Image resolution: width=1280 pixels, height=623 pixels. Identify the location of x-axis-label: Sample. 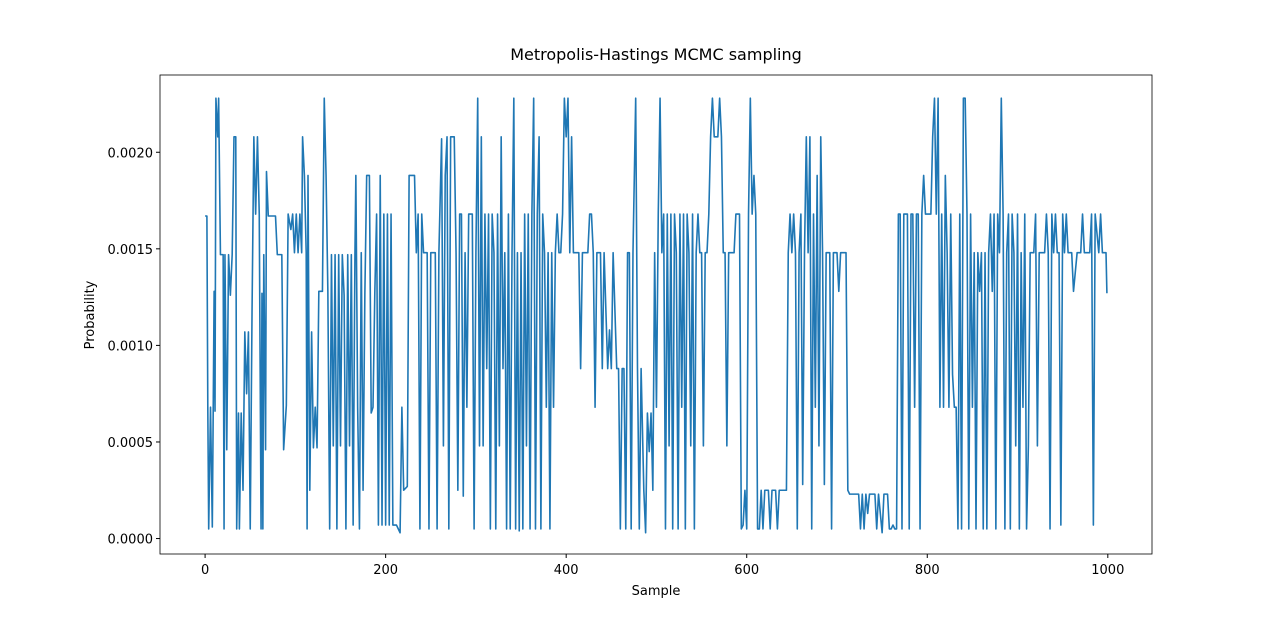
(656, 591).